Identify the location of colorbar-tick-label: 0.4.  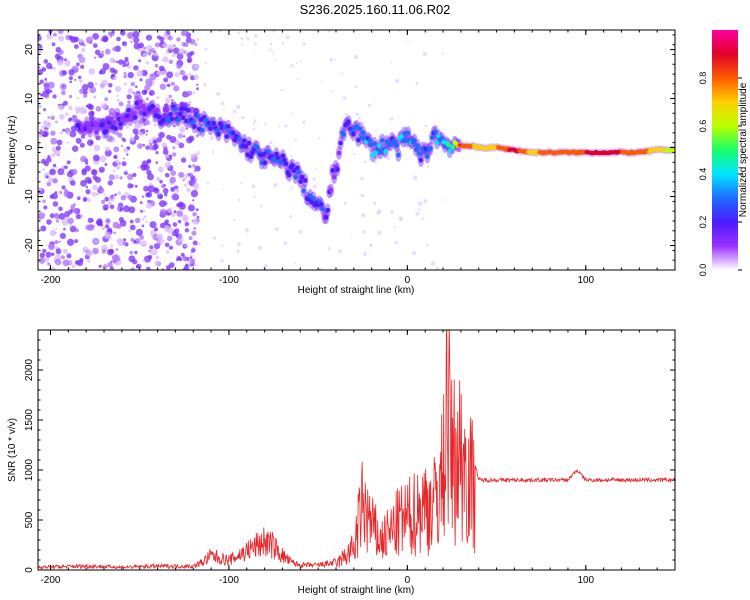
(703, 174).